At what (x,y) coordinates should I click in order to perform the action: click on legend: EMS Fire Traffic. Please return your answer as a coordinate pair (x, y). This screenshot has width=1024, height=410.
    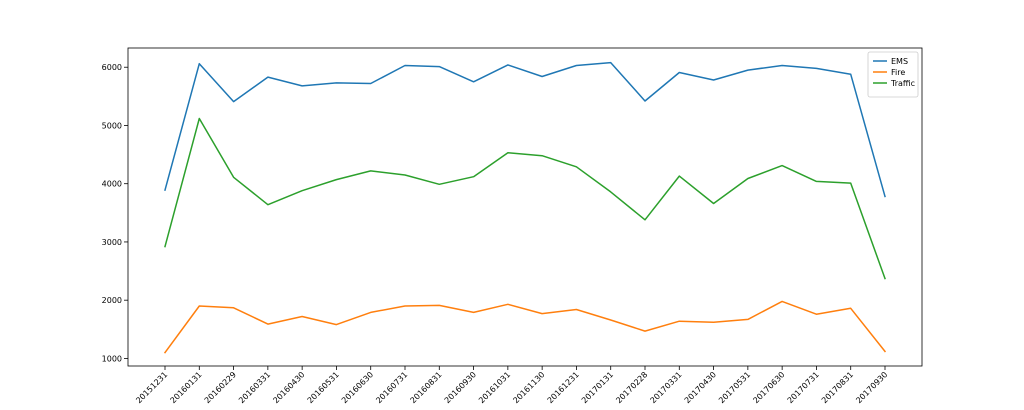
    Looking at the image, I should click on (893, 74).